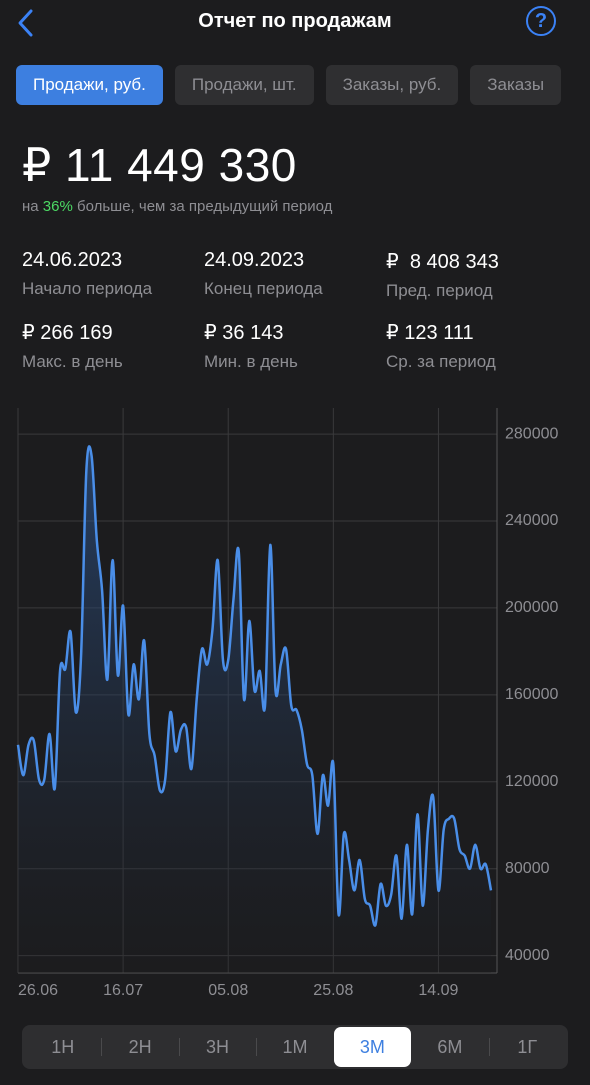 This screenshot has width=590, height=1085. What do you see at coordinates (87, 288) in the screenshot?
I see `stat-label: Начало периода` at bounding box center [87, 288].